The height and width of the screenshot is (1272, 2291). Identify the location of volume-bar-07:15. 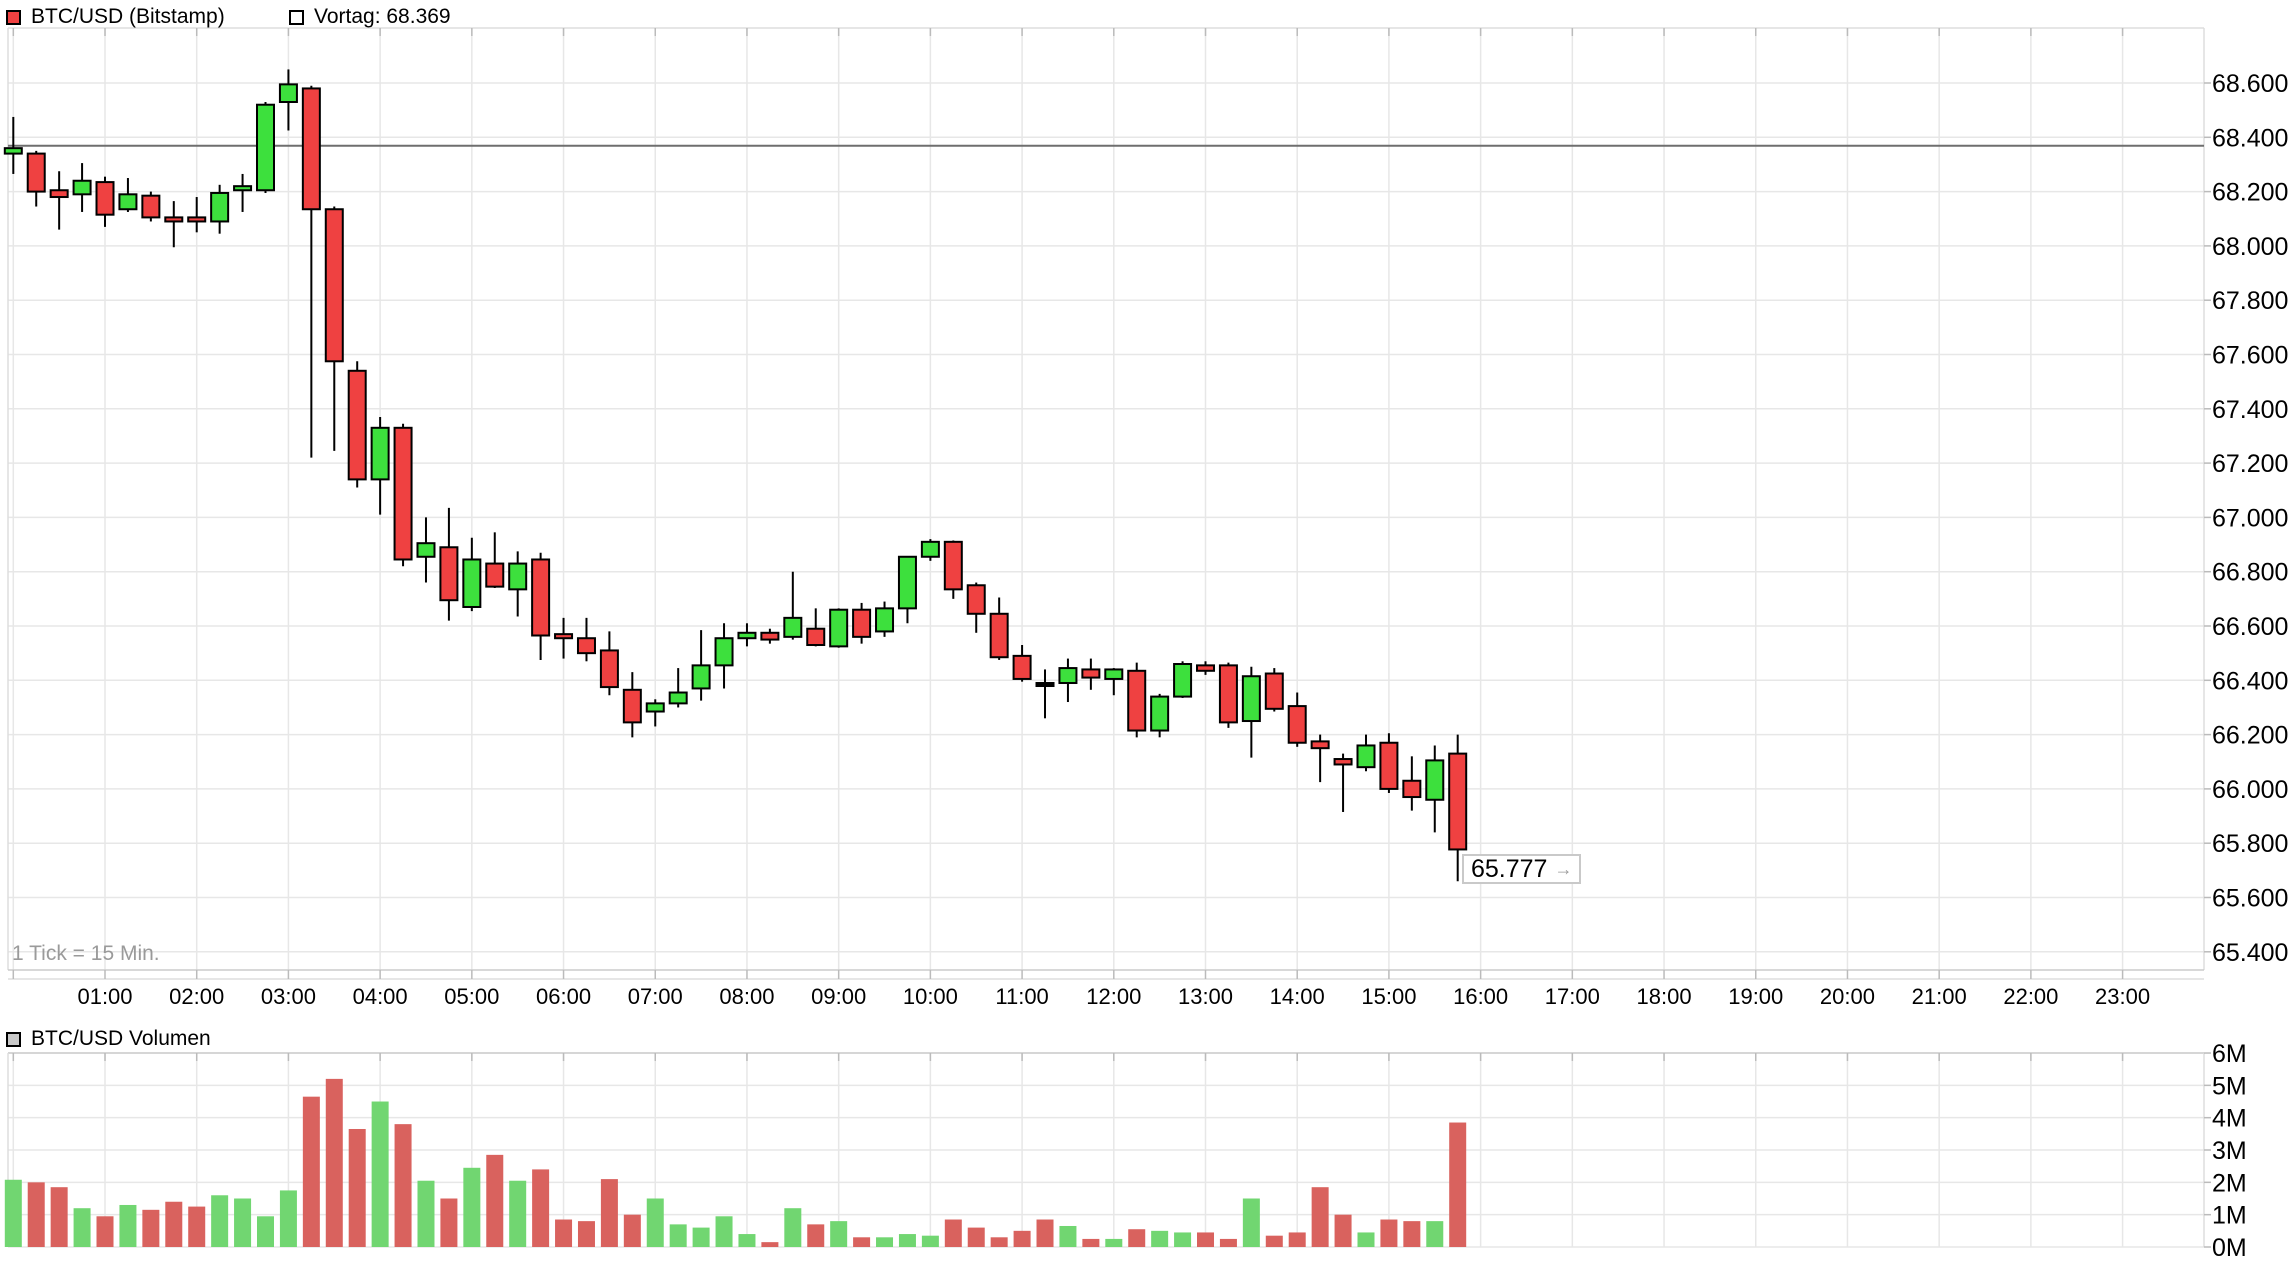
(678, 1235).